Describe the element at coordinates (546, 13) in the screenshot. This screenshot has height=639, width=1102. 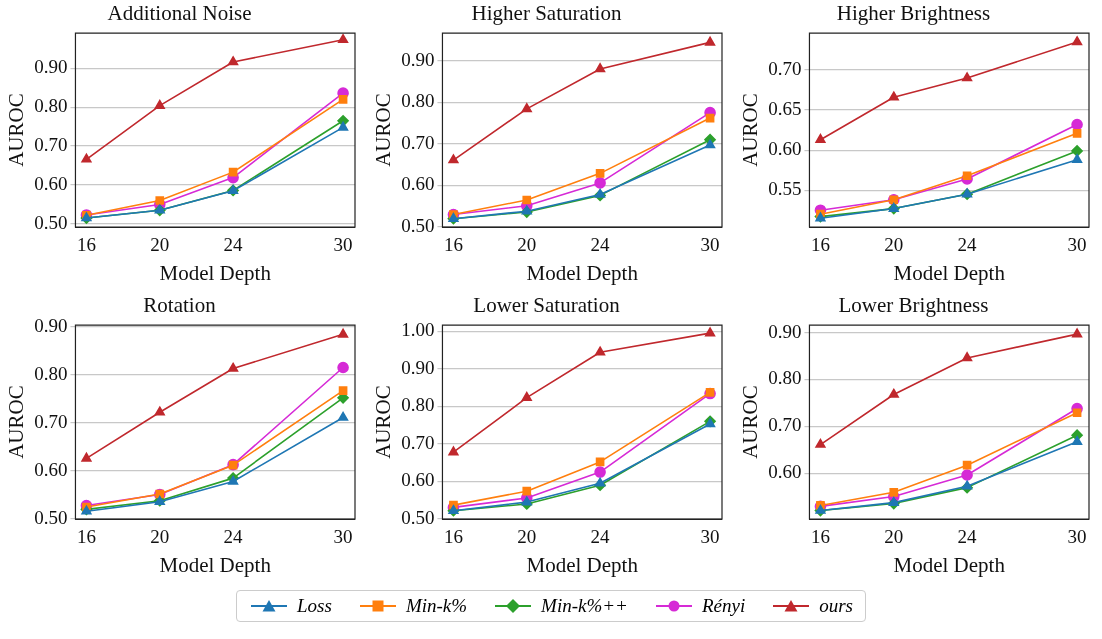
I see `chart-title: Higher Saturation` at that location.